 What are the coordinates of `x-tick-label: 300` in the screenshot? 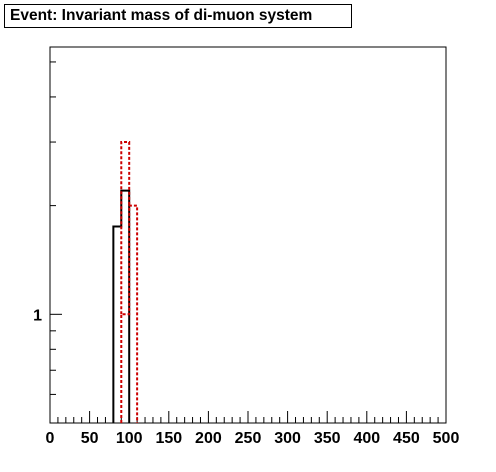 It's located at (287, 438).